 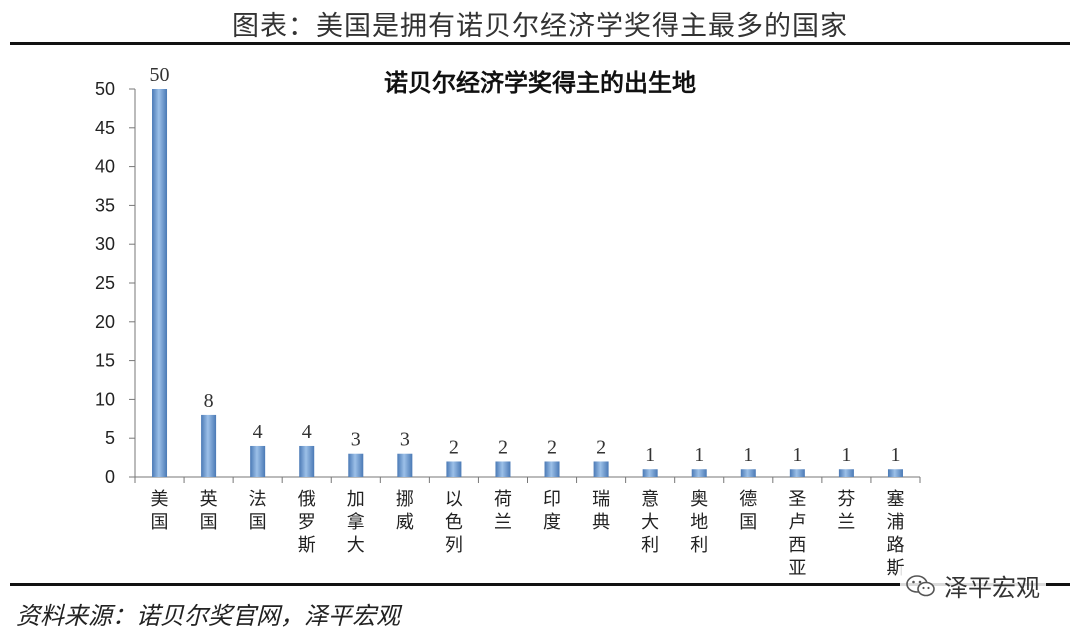 I want to click on chart-title: 诺贝尔经济学奖得主的出生地, so click(x=540, y=82).